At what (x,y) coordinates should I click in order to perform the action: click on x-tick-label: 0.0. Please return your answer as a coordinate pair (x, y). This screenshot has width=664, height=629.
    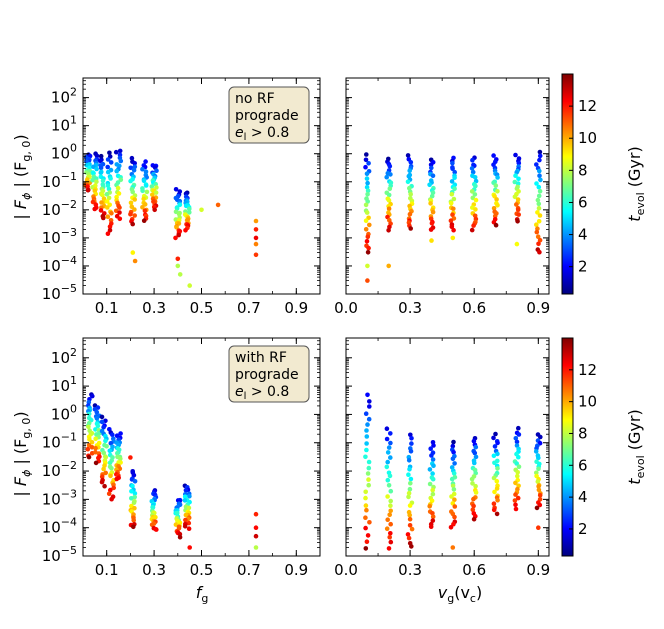
    Looking at the image, I should click on (346, 570).